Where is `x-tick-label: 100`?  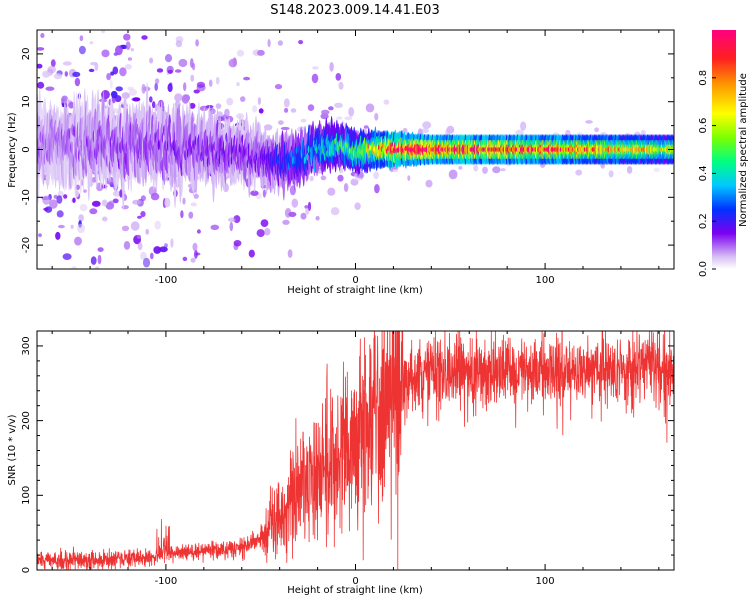 x-tick-label: 100 is located at coordinates (545, 280).